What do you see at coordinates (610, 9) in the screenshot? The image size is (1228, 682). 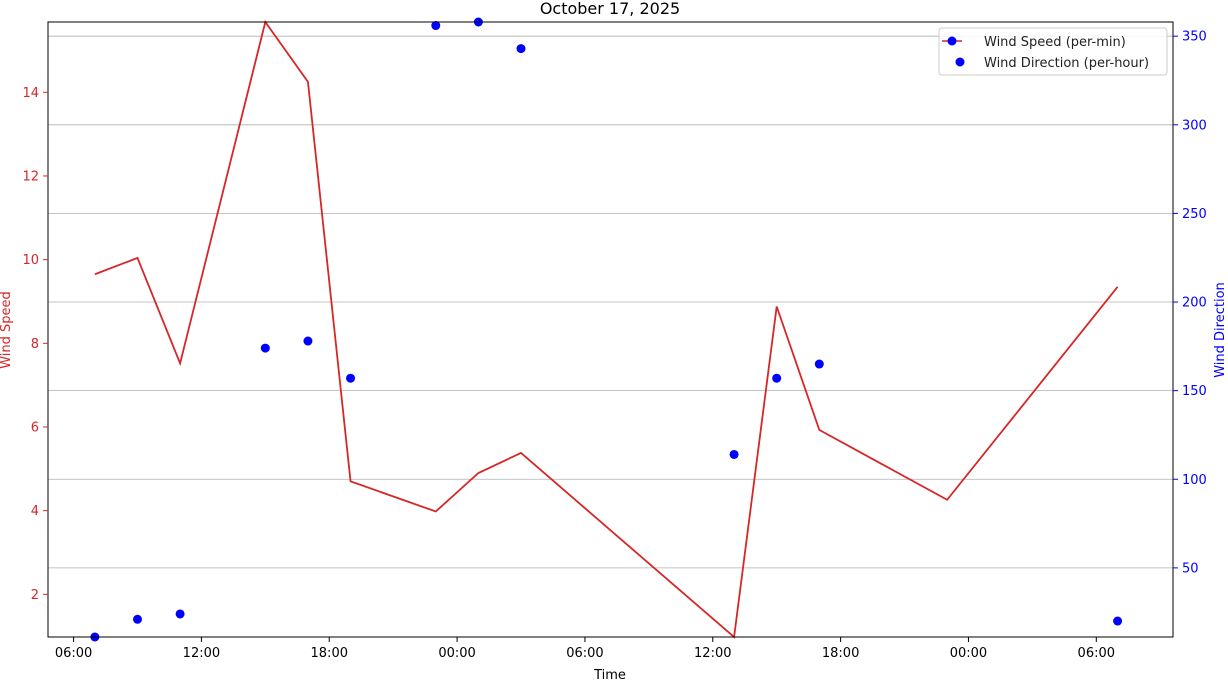 I see `chart-title: October 17, 2025` at bounding box center [610, 9].